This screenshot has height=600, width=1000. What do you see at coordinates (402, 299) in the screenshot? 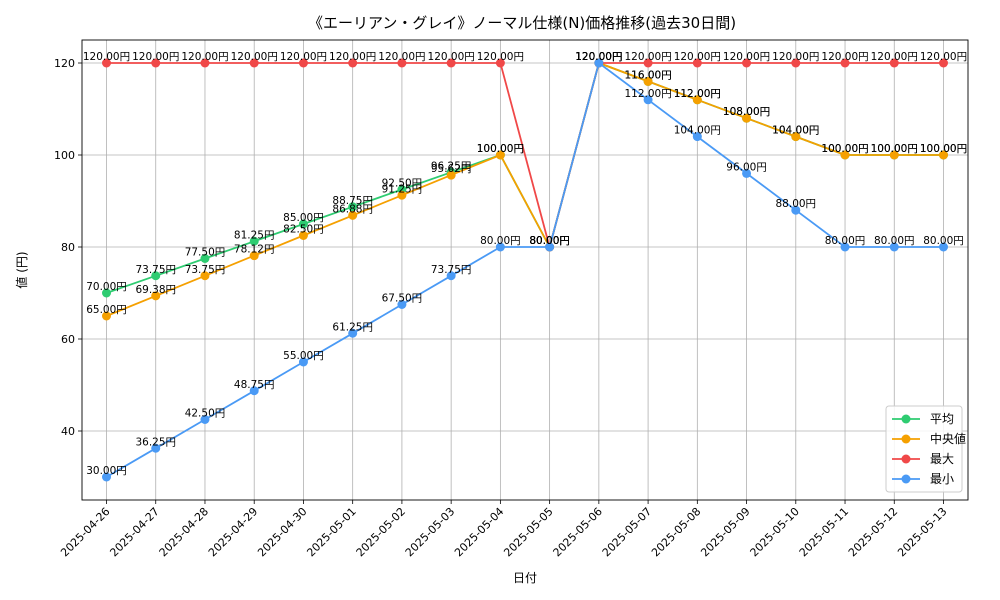
I see `data-label: 67.50円` at bounding box center [402, 299].